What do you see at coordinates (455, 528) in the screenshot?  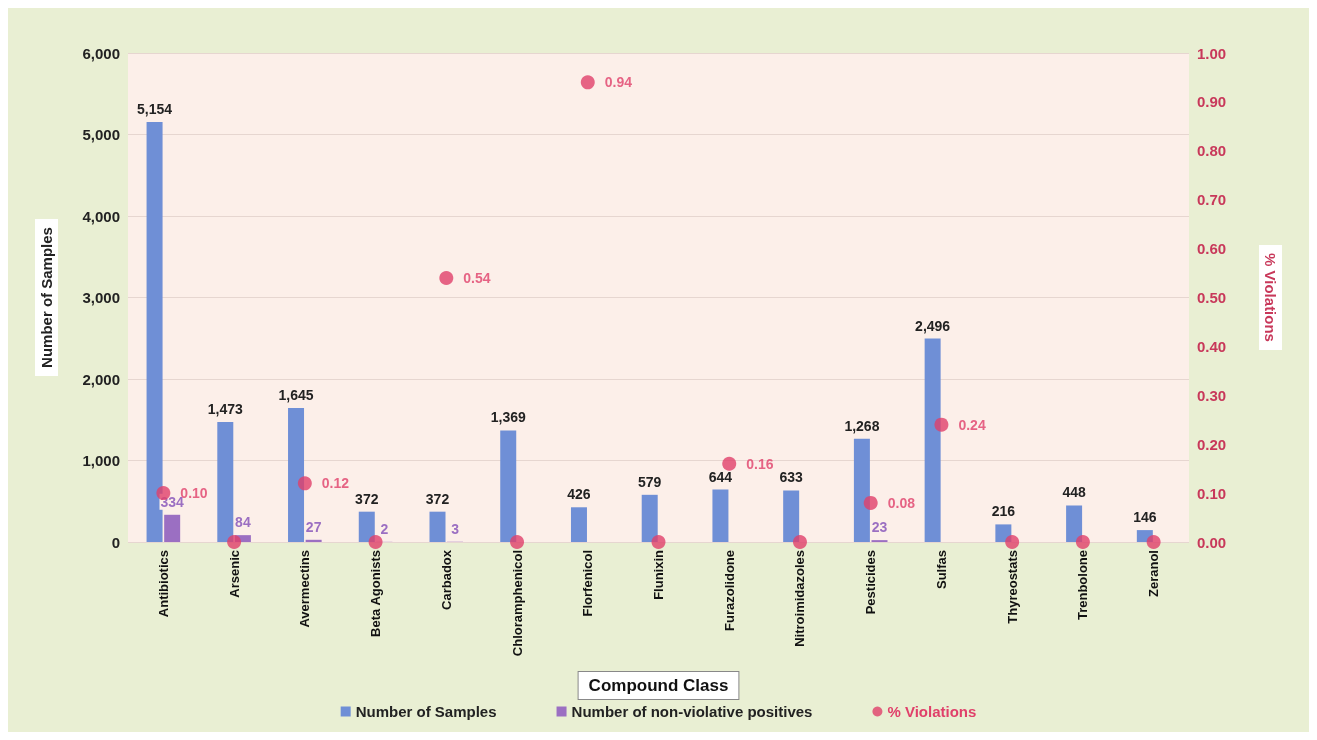 I see `data-label: 3` at bounding box center [455, 528].